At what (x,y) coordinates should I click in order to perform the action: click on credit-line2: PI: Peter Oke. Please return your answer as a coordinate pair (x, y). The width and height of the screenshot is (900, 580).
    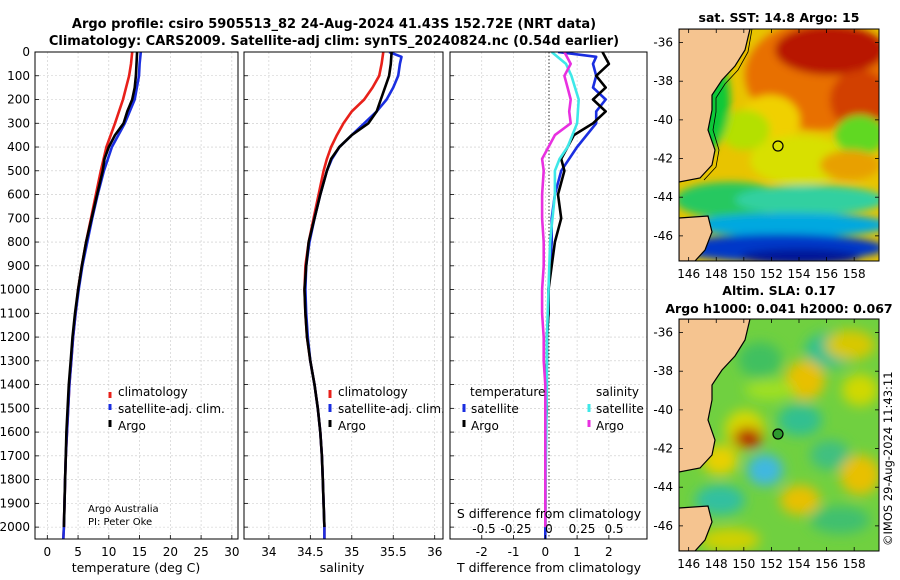
    Looking at the image, I should click on (120, 522).